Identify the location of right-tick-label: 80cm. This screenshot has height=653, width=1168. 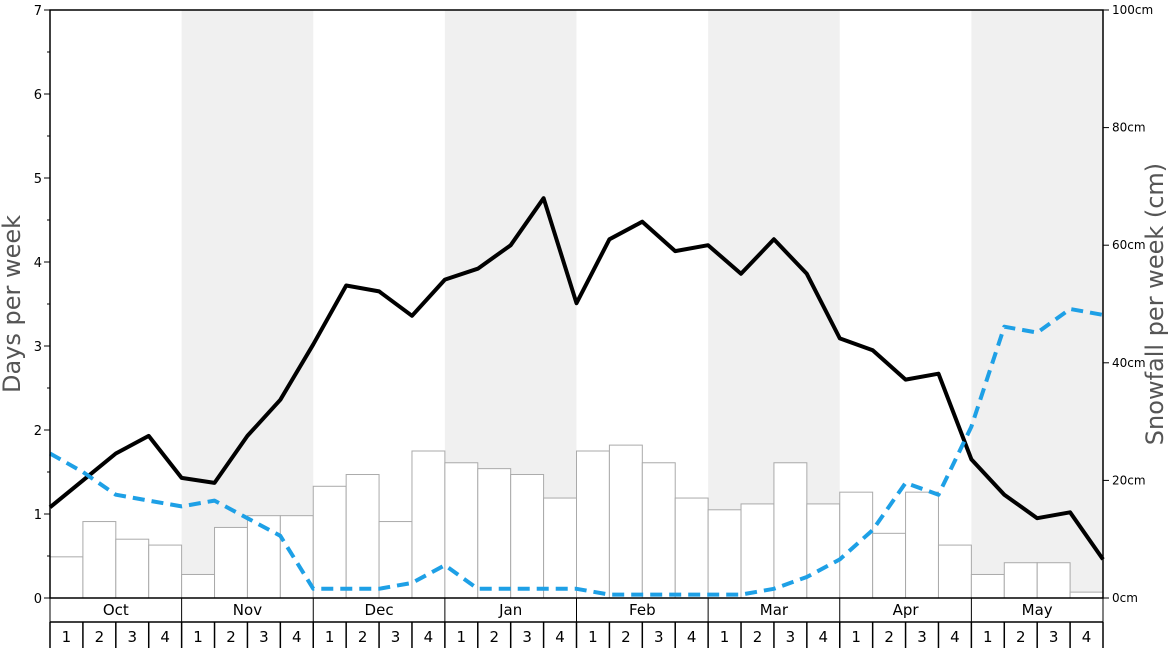
(1129, 128).